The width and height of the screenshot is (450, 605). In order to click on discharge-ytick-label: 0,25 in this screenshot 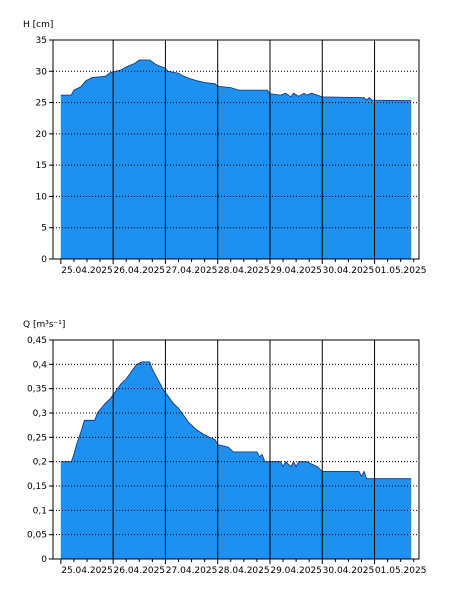, I will do `click(37, 438)`.